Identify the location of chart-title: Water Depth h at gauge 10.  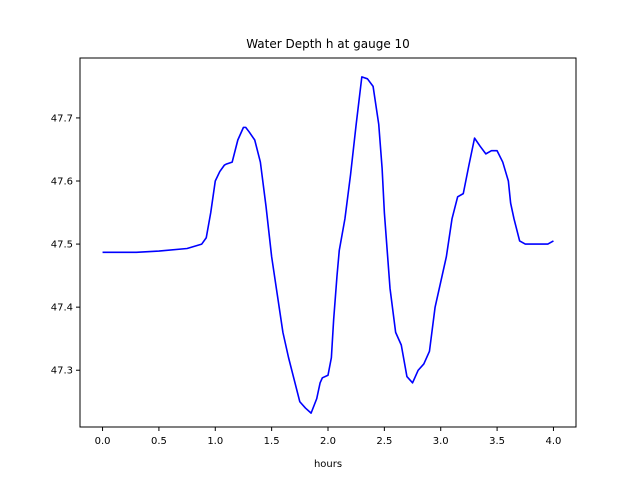
(328, 44).